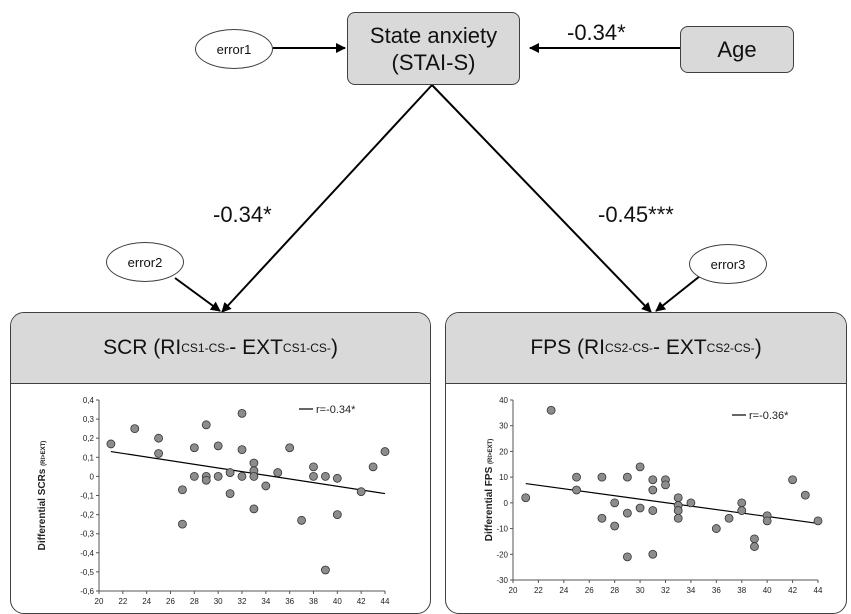 This screenshot has height=614, width=851. I want to click on legend-label: r=-0.36*, so click(769, 416).